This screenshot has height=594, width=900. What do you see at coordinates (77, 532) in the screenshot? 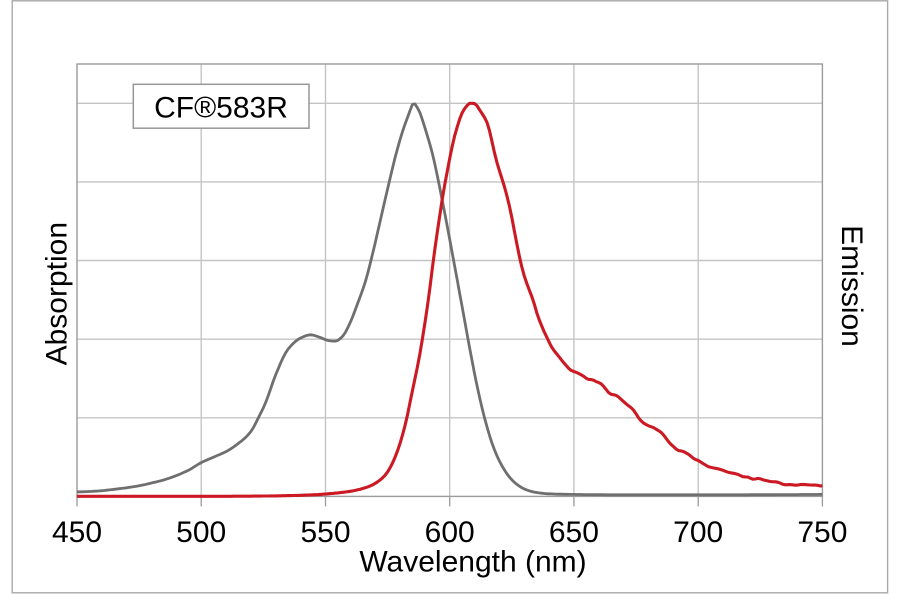
I see `svg-text: 450` at bounding box center [77, 532].